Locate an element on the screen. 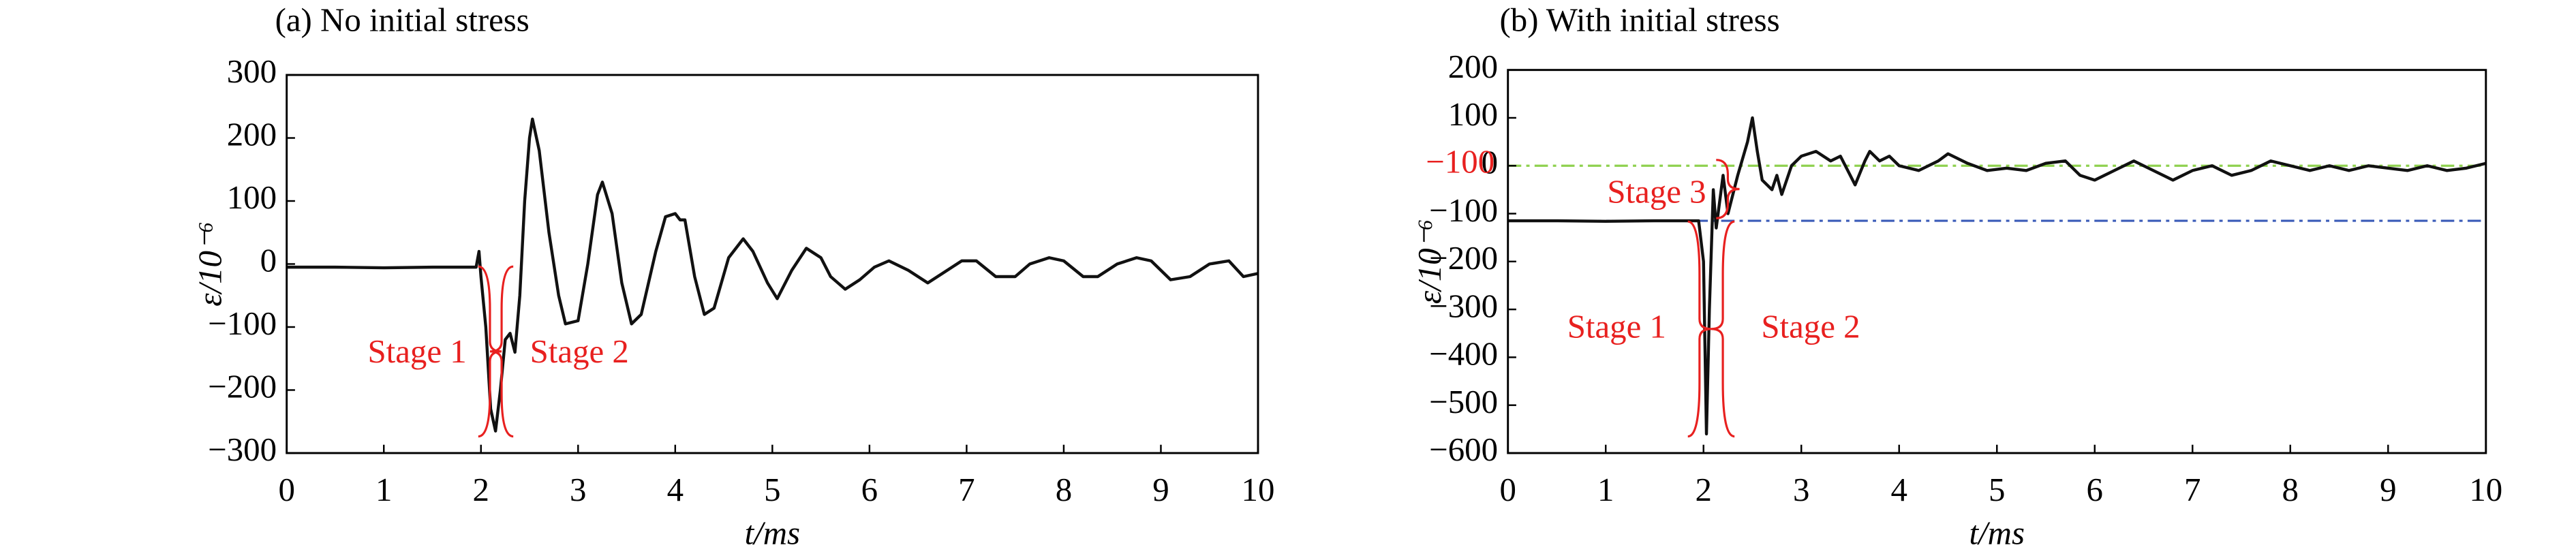 The height and width of the screenshot is (558, 2576). annotation: −100 is located at coordinates (1460, 161).